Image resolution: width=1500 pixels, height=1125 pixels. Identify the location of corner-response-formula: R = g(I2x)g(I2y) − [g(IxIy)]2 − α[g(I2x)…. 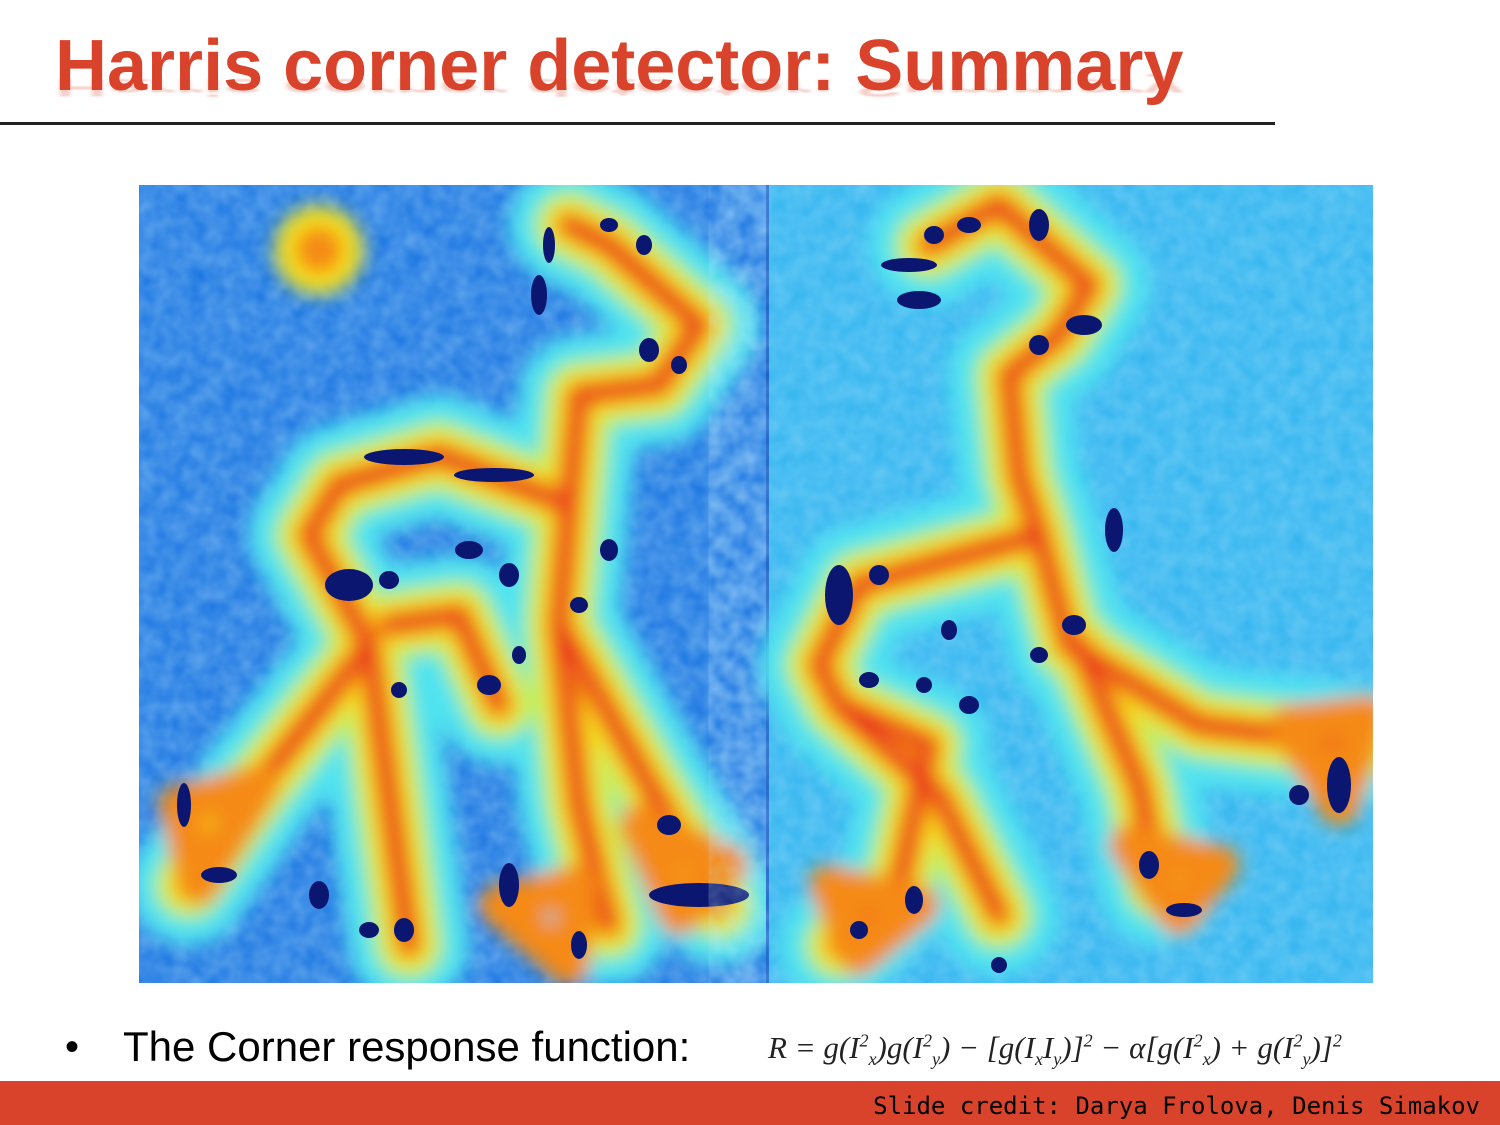
(1055, 1050).